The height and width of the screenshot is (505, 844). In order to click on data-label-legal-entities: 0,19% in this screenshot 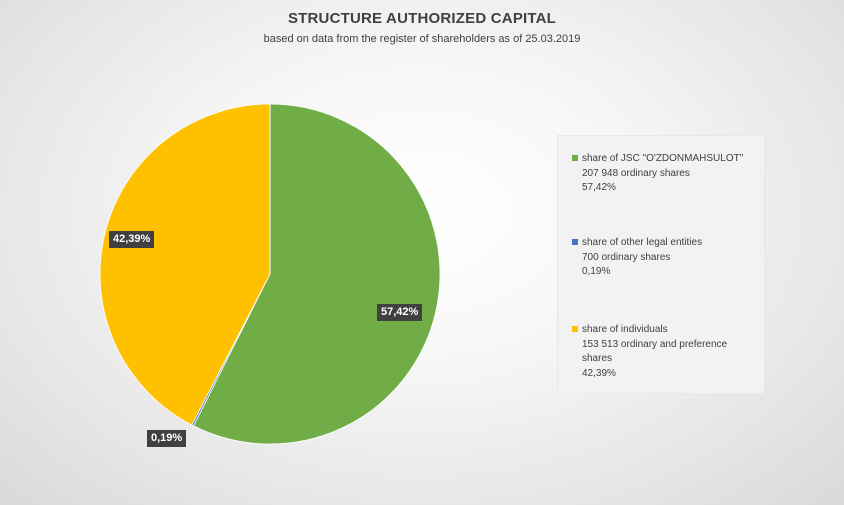, I will do `click(167, 438)`.